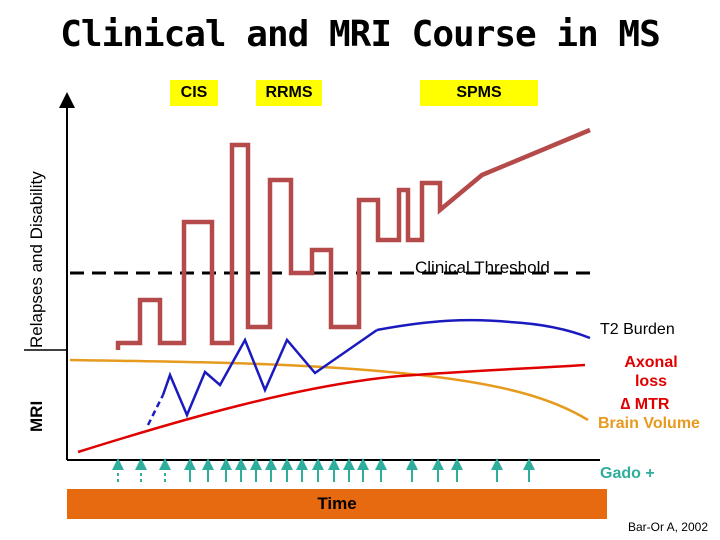 The image size is (720, 540). I want to click on stage-spms: SPMS, so click(479, 93).